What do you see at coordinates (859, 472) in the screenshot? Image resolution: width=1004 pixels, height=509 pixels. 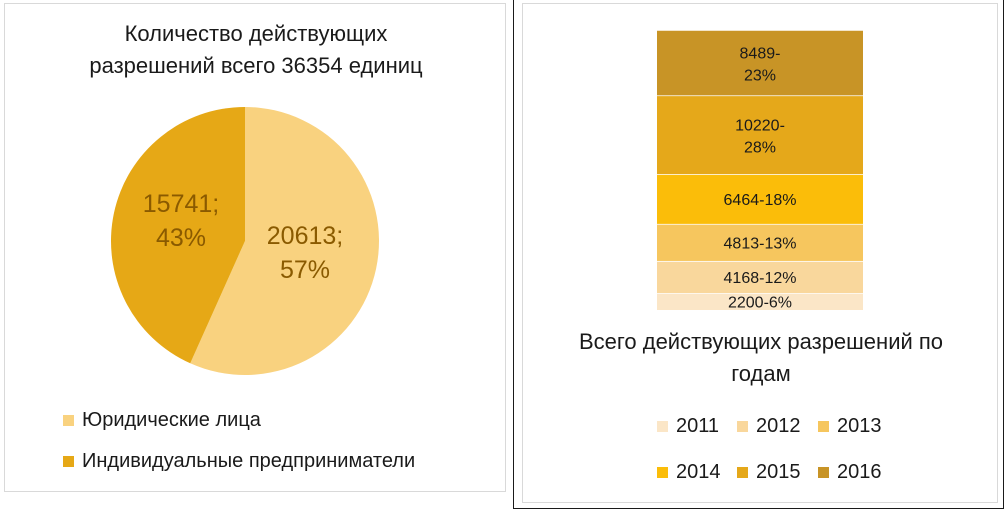 I see `legend-label-2016: 2016` at bounding box center [859, 472].